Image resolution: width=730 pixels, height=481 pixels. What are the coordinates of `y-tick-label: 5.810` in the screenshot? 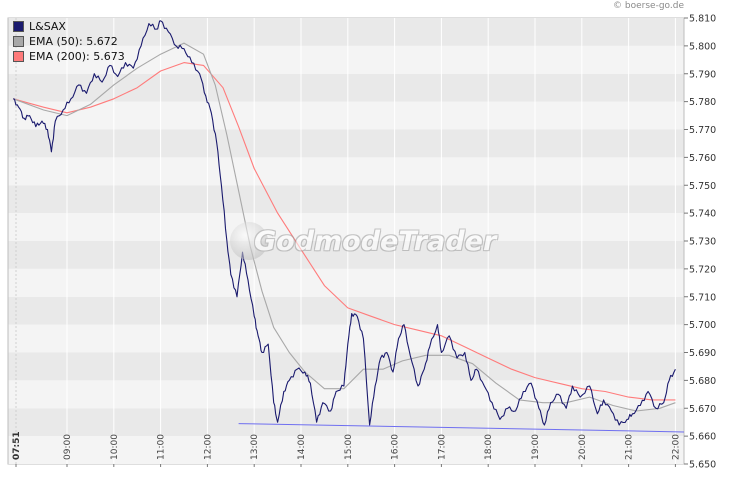 It's located at (702, 19).